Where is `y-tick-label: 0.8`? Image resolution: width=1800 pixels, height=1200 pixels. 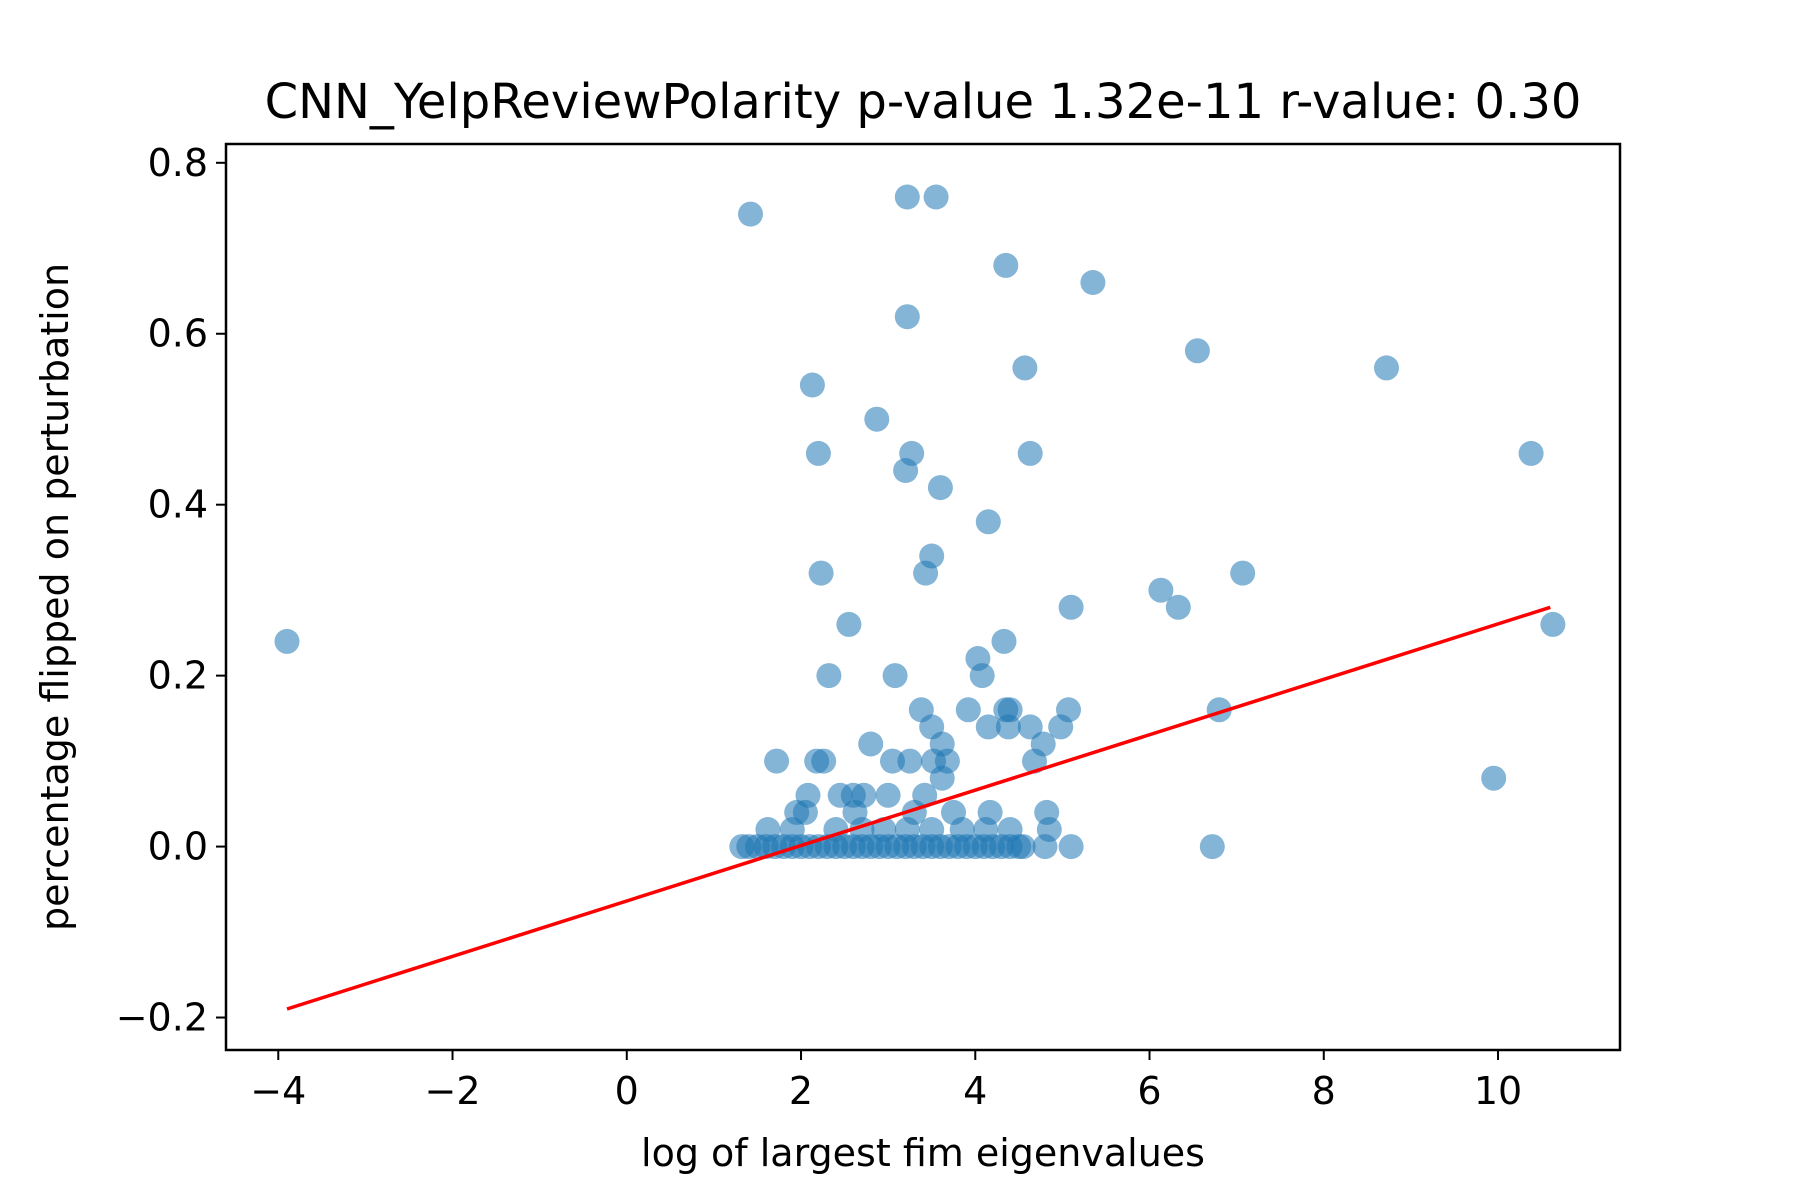
y-tick-label: 0.8 is located at coordinates (178, 163).